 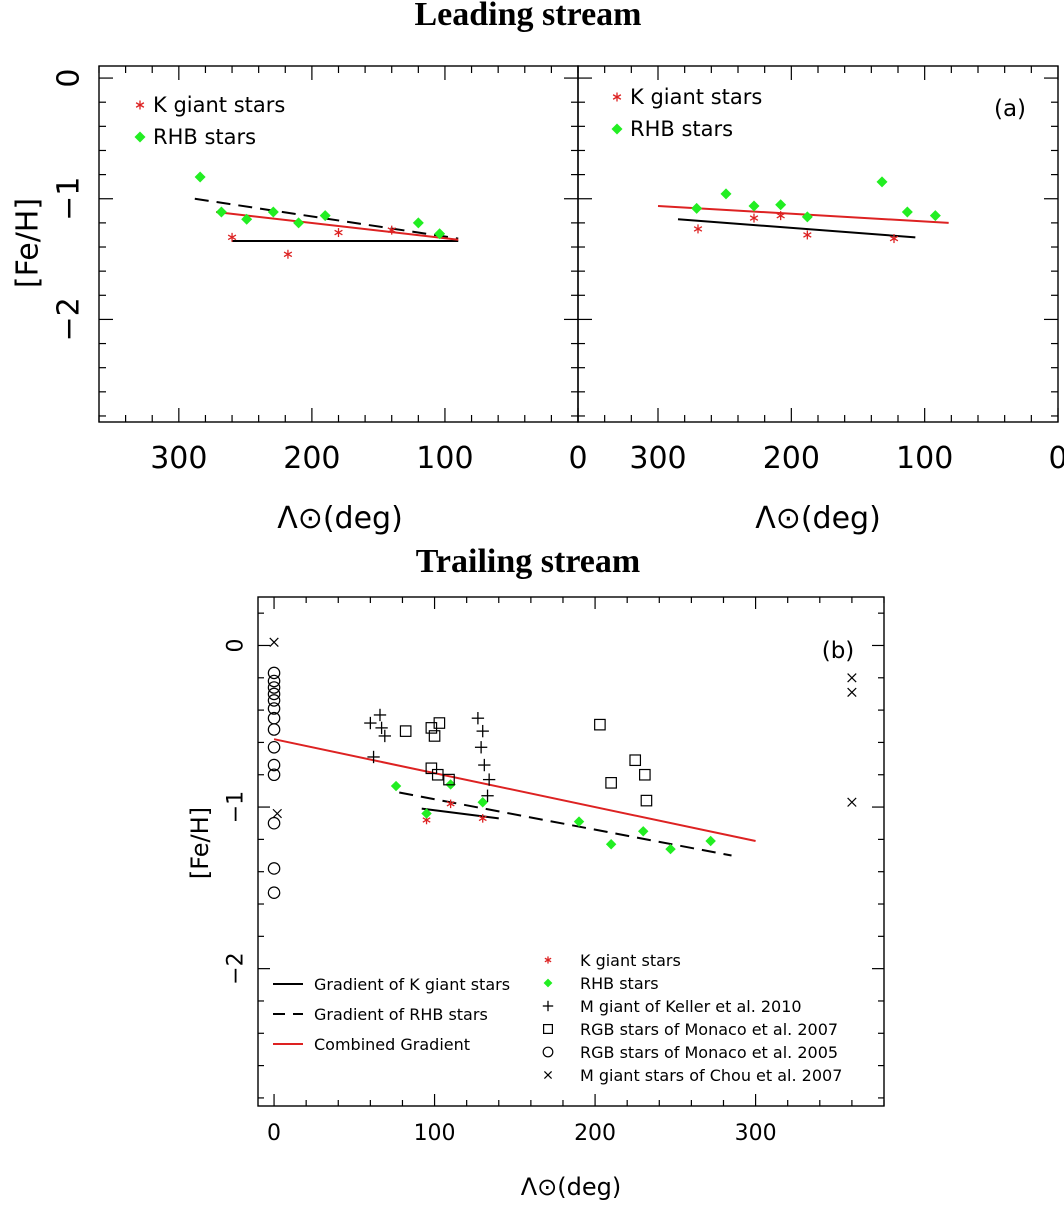 What do you see at coordinates (528, 16) in the screenshot?
I see `leading-stream-title: Leading stream` at bounding box center [528, 16].